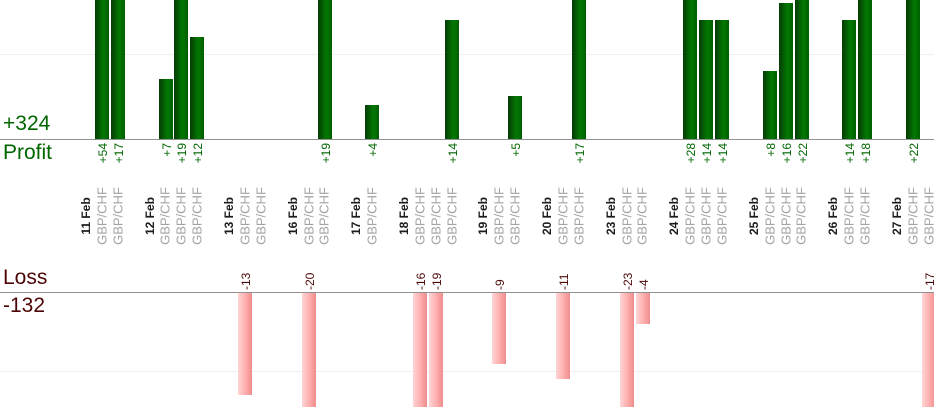 The image size is (934, 420). What do you see at coordinates (787, 153) in the screenshot?
I see `profit-value-label: +16` at bounding box center [787, 153].